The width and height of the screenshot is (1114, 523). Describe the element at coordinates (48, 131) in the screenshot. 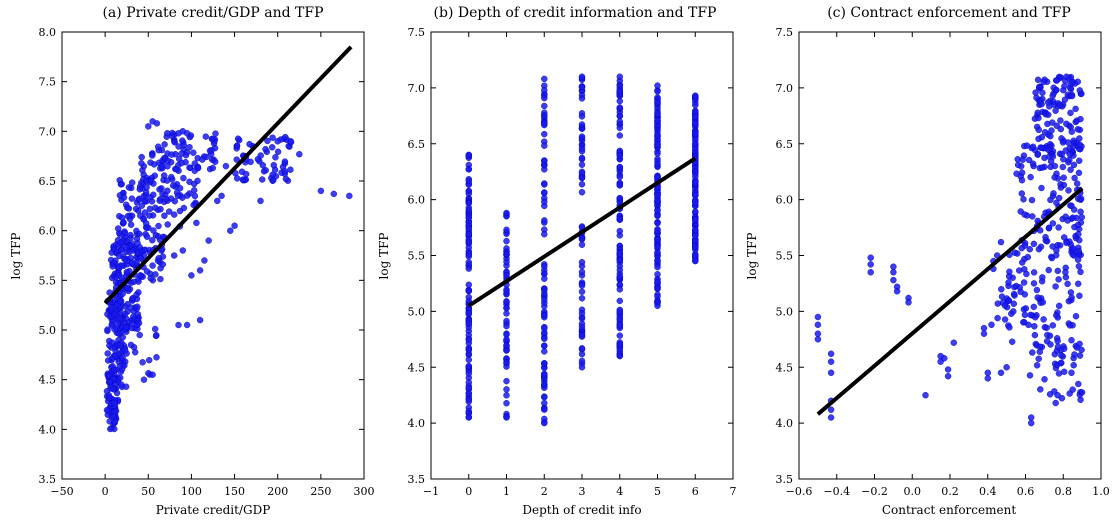

I see `panel-a-y-tick-label: 7.0` at that location.